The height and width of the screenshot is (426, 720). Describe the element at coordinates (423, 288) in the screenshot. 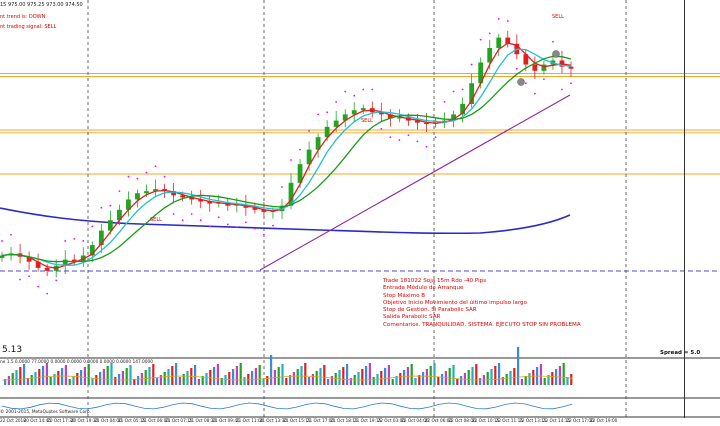

I see `note-line: Entrada Módulo de Arranque` at that location.